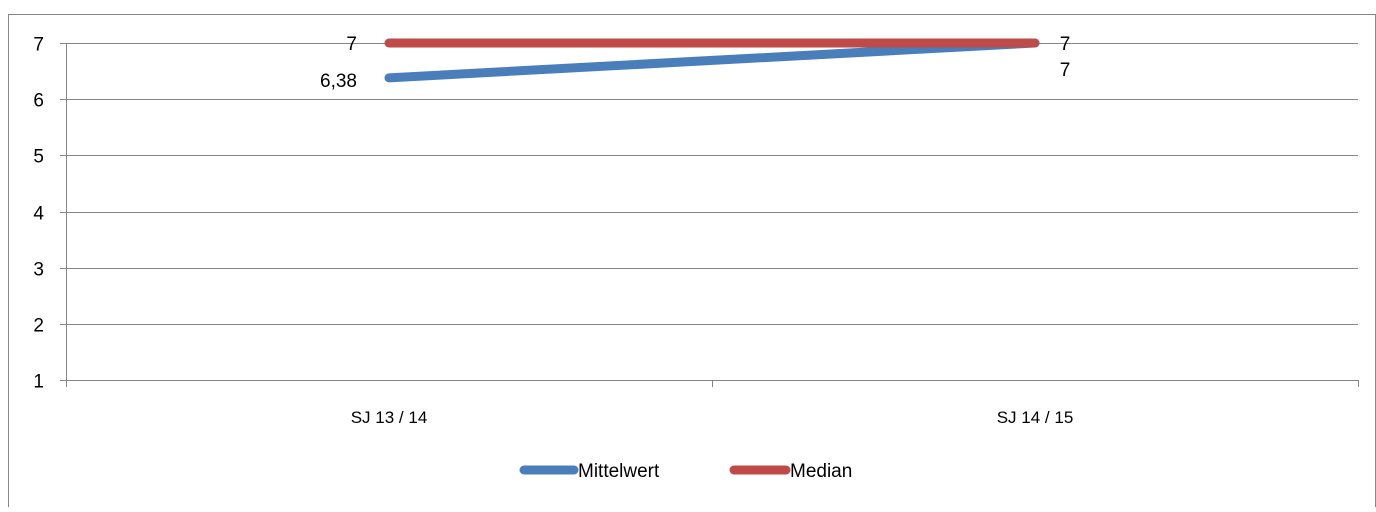  I want to click on y-tick-label: 1, so click(38, 382).